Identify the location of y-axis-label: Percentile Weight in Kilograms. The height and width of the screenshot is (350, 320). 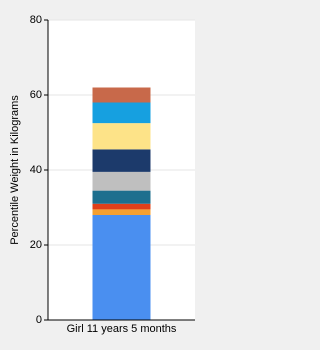
(15, 170).